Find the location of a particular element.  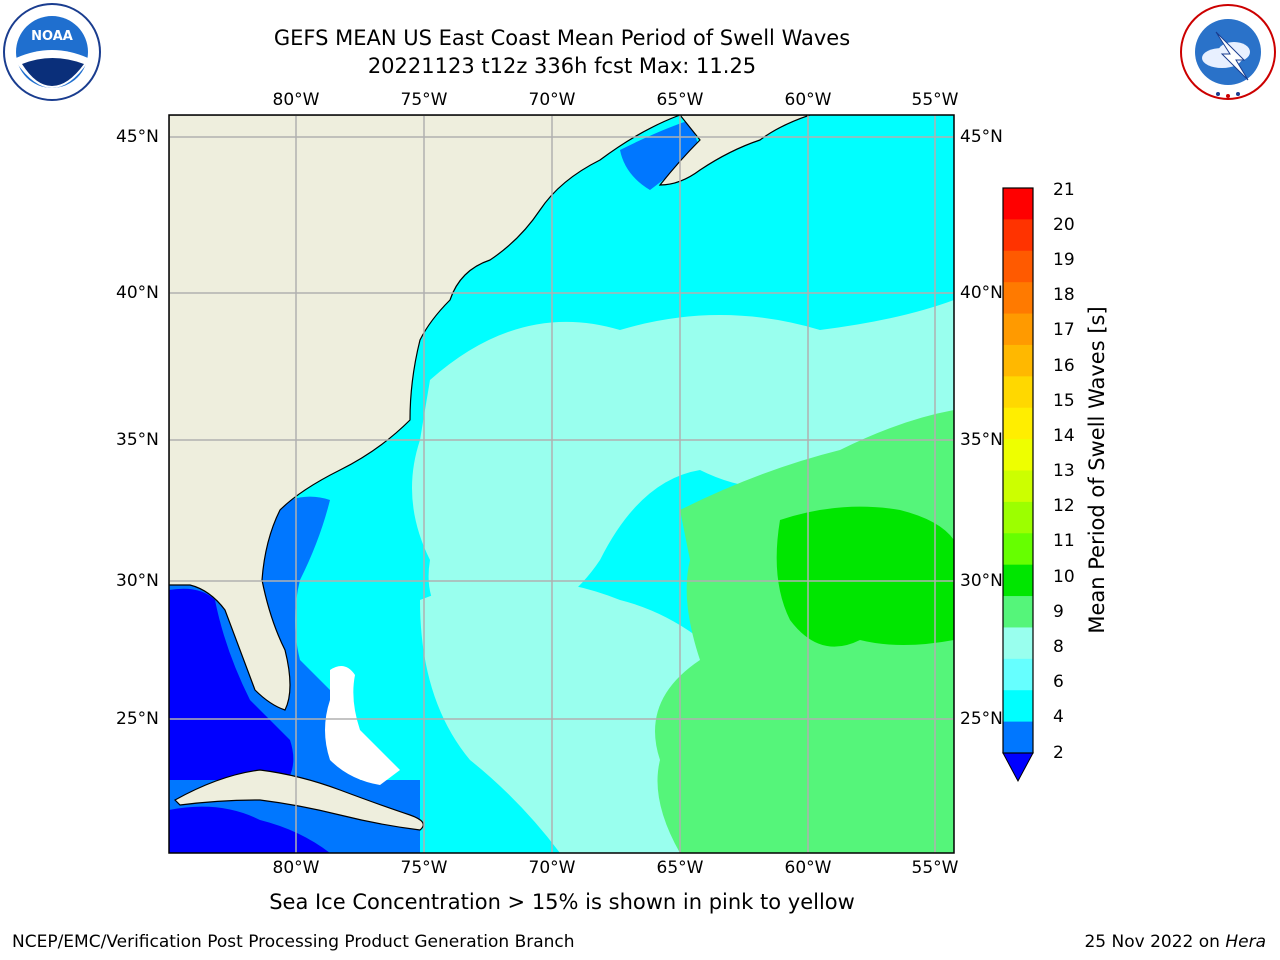

colorbar-tick: 9 is located at coordinates (1058, 612).